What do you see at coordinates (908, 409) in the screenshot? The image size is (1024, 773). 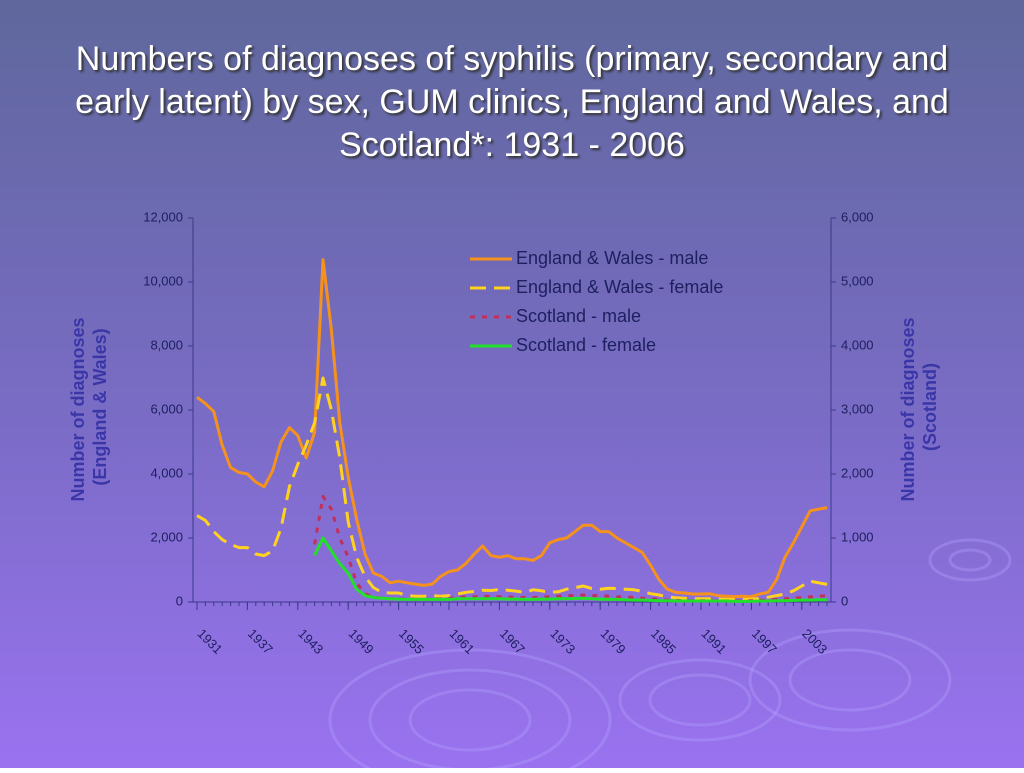 I see `y2-axis-label-text: Number of diagnoses` at bounding box center [908, 409].